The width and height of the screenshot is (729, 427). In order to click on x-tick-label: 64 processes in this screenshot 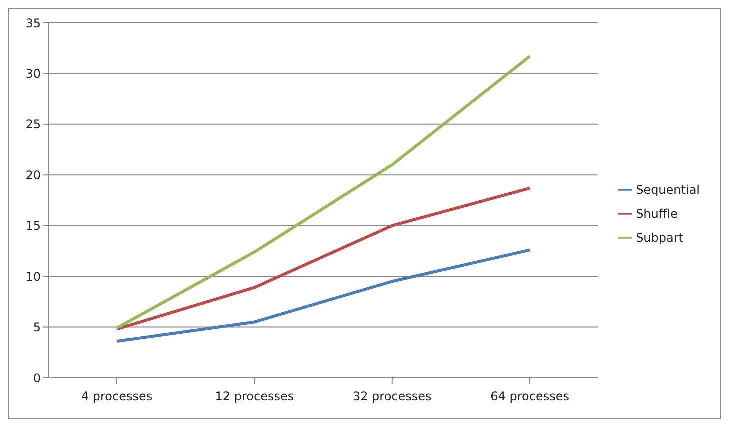, I will do `click(530, 397)`.